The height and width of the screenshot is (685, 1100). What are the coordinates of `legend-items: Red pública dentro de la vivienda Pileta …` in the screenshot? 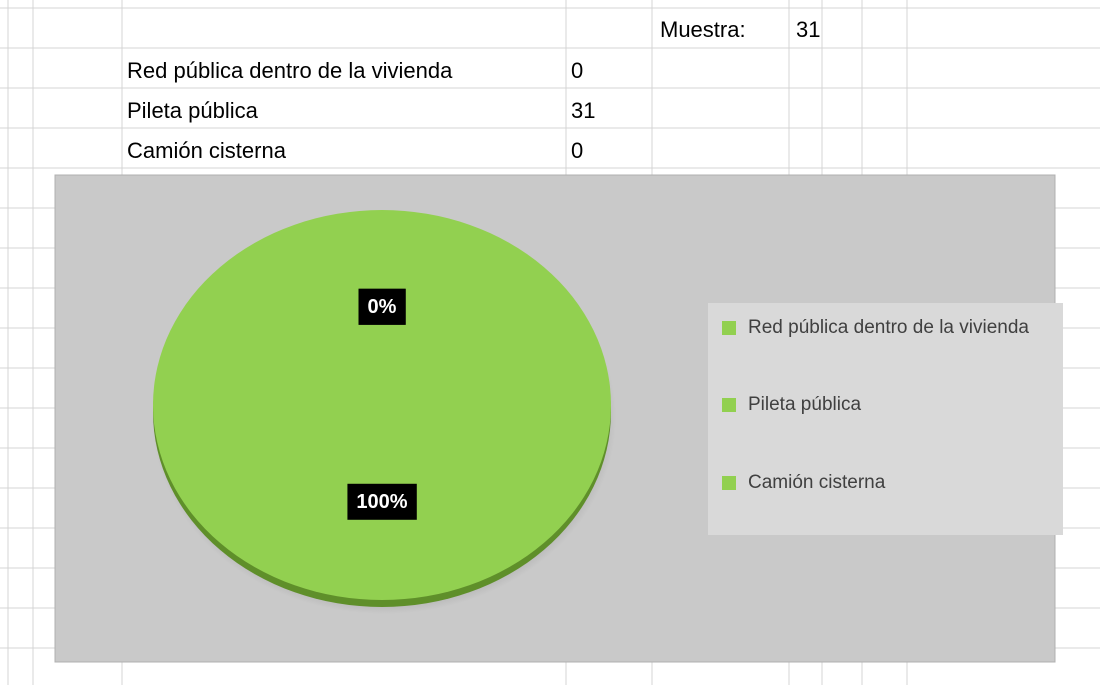 It's located at (875, 405).